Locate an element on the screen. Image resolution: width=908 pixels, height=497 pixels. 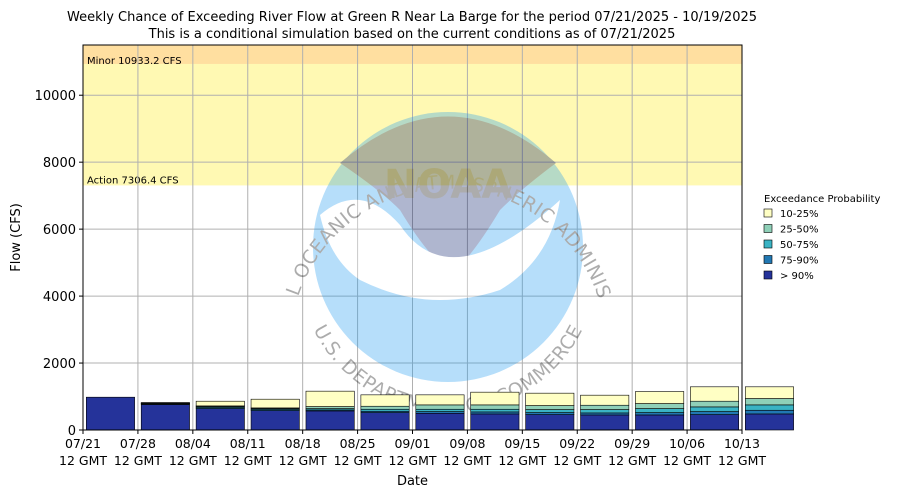
y-tick-label: 0 is located at coordinates (72, 431).